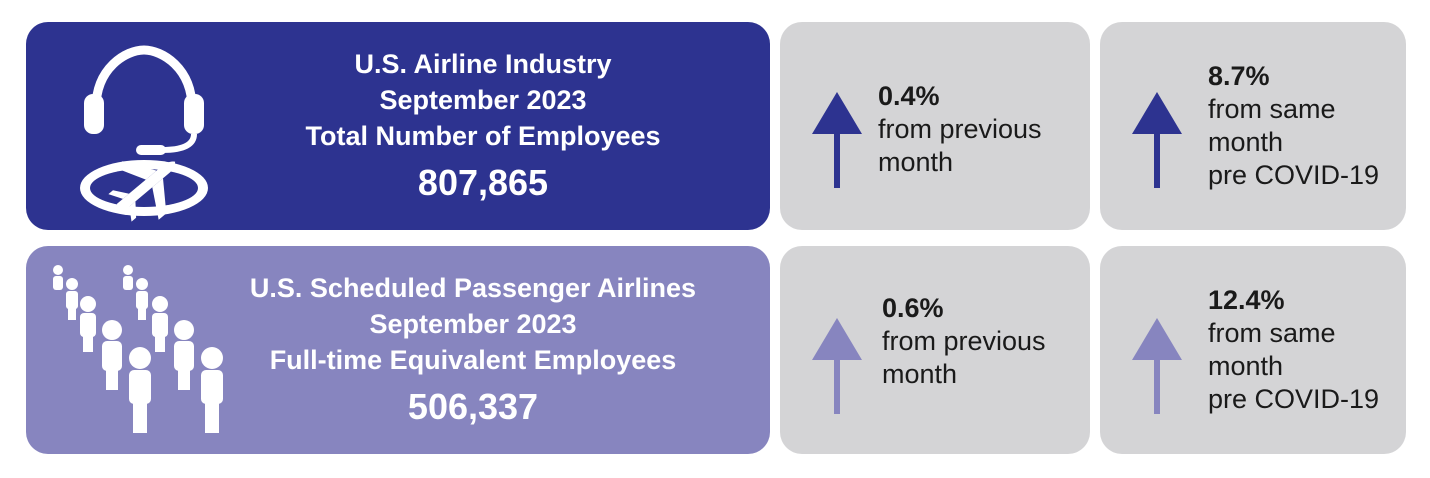 The image size is (1430, 478). Describe the element at coordinates (1294, 399) in the screenshot. I see `passenger-covid-line3: pre COVID-19` at that location.